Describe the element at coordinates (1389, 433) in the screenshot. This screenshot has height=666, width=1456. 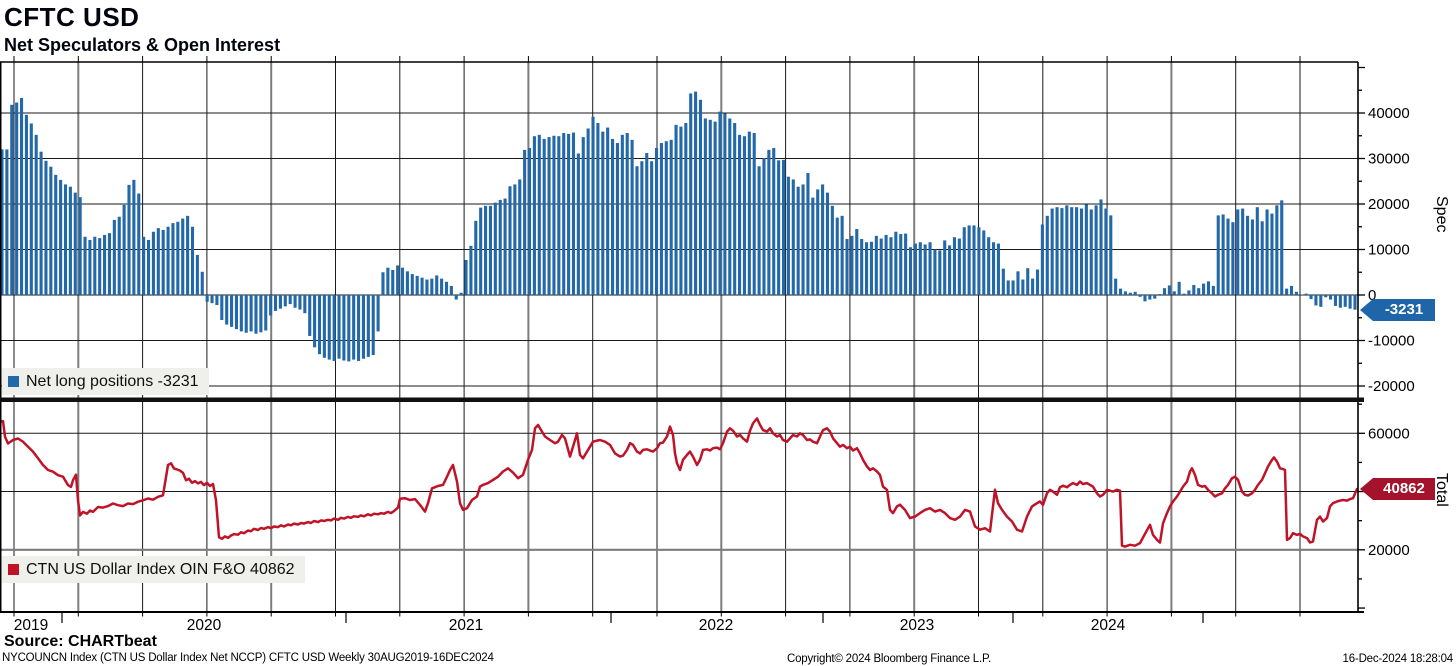
I see `total-tick-label-60000: 60000` at that location.